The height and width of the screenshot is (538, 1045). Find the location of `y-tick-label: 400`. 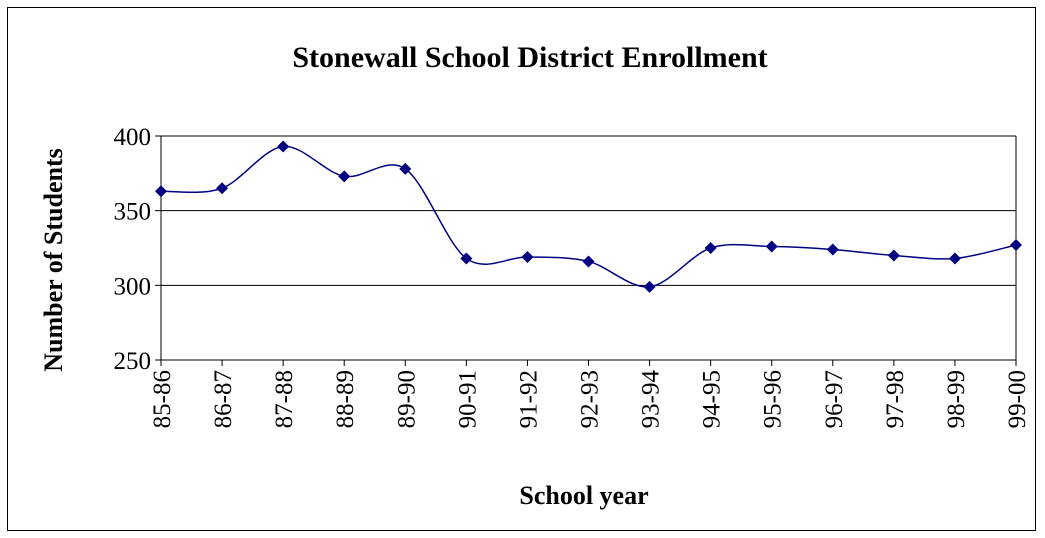

y-tick-label: 400 is located at coordinates (133, 137).